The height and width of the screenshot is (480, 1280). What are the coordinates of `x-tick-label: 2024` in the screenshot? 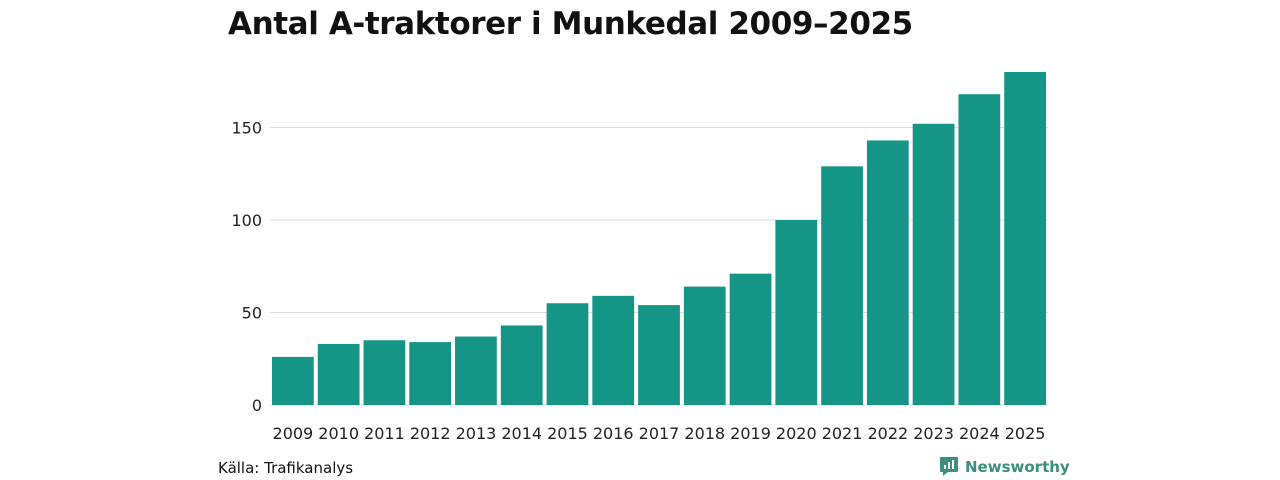 It's located at (979, 433).